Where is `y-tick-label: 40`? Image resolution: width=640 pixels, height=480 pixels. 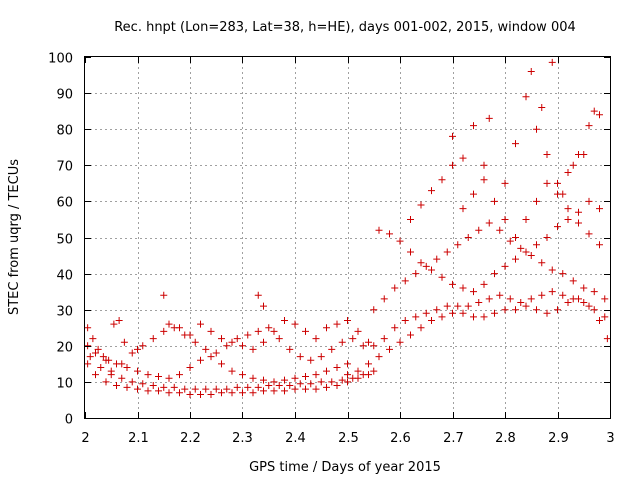 y-tick-label: 40 is located at coordinates (64, 276).